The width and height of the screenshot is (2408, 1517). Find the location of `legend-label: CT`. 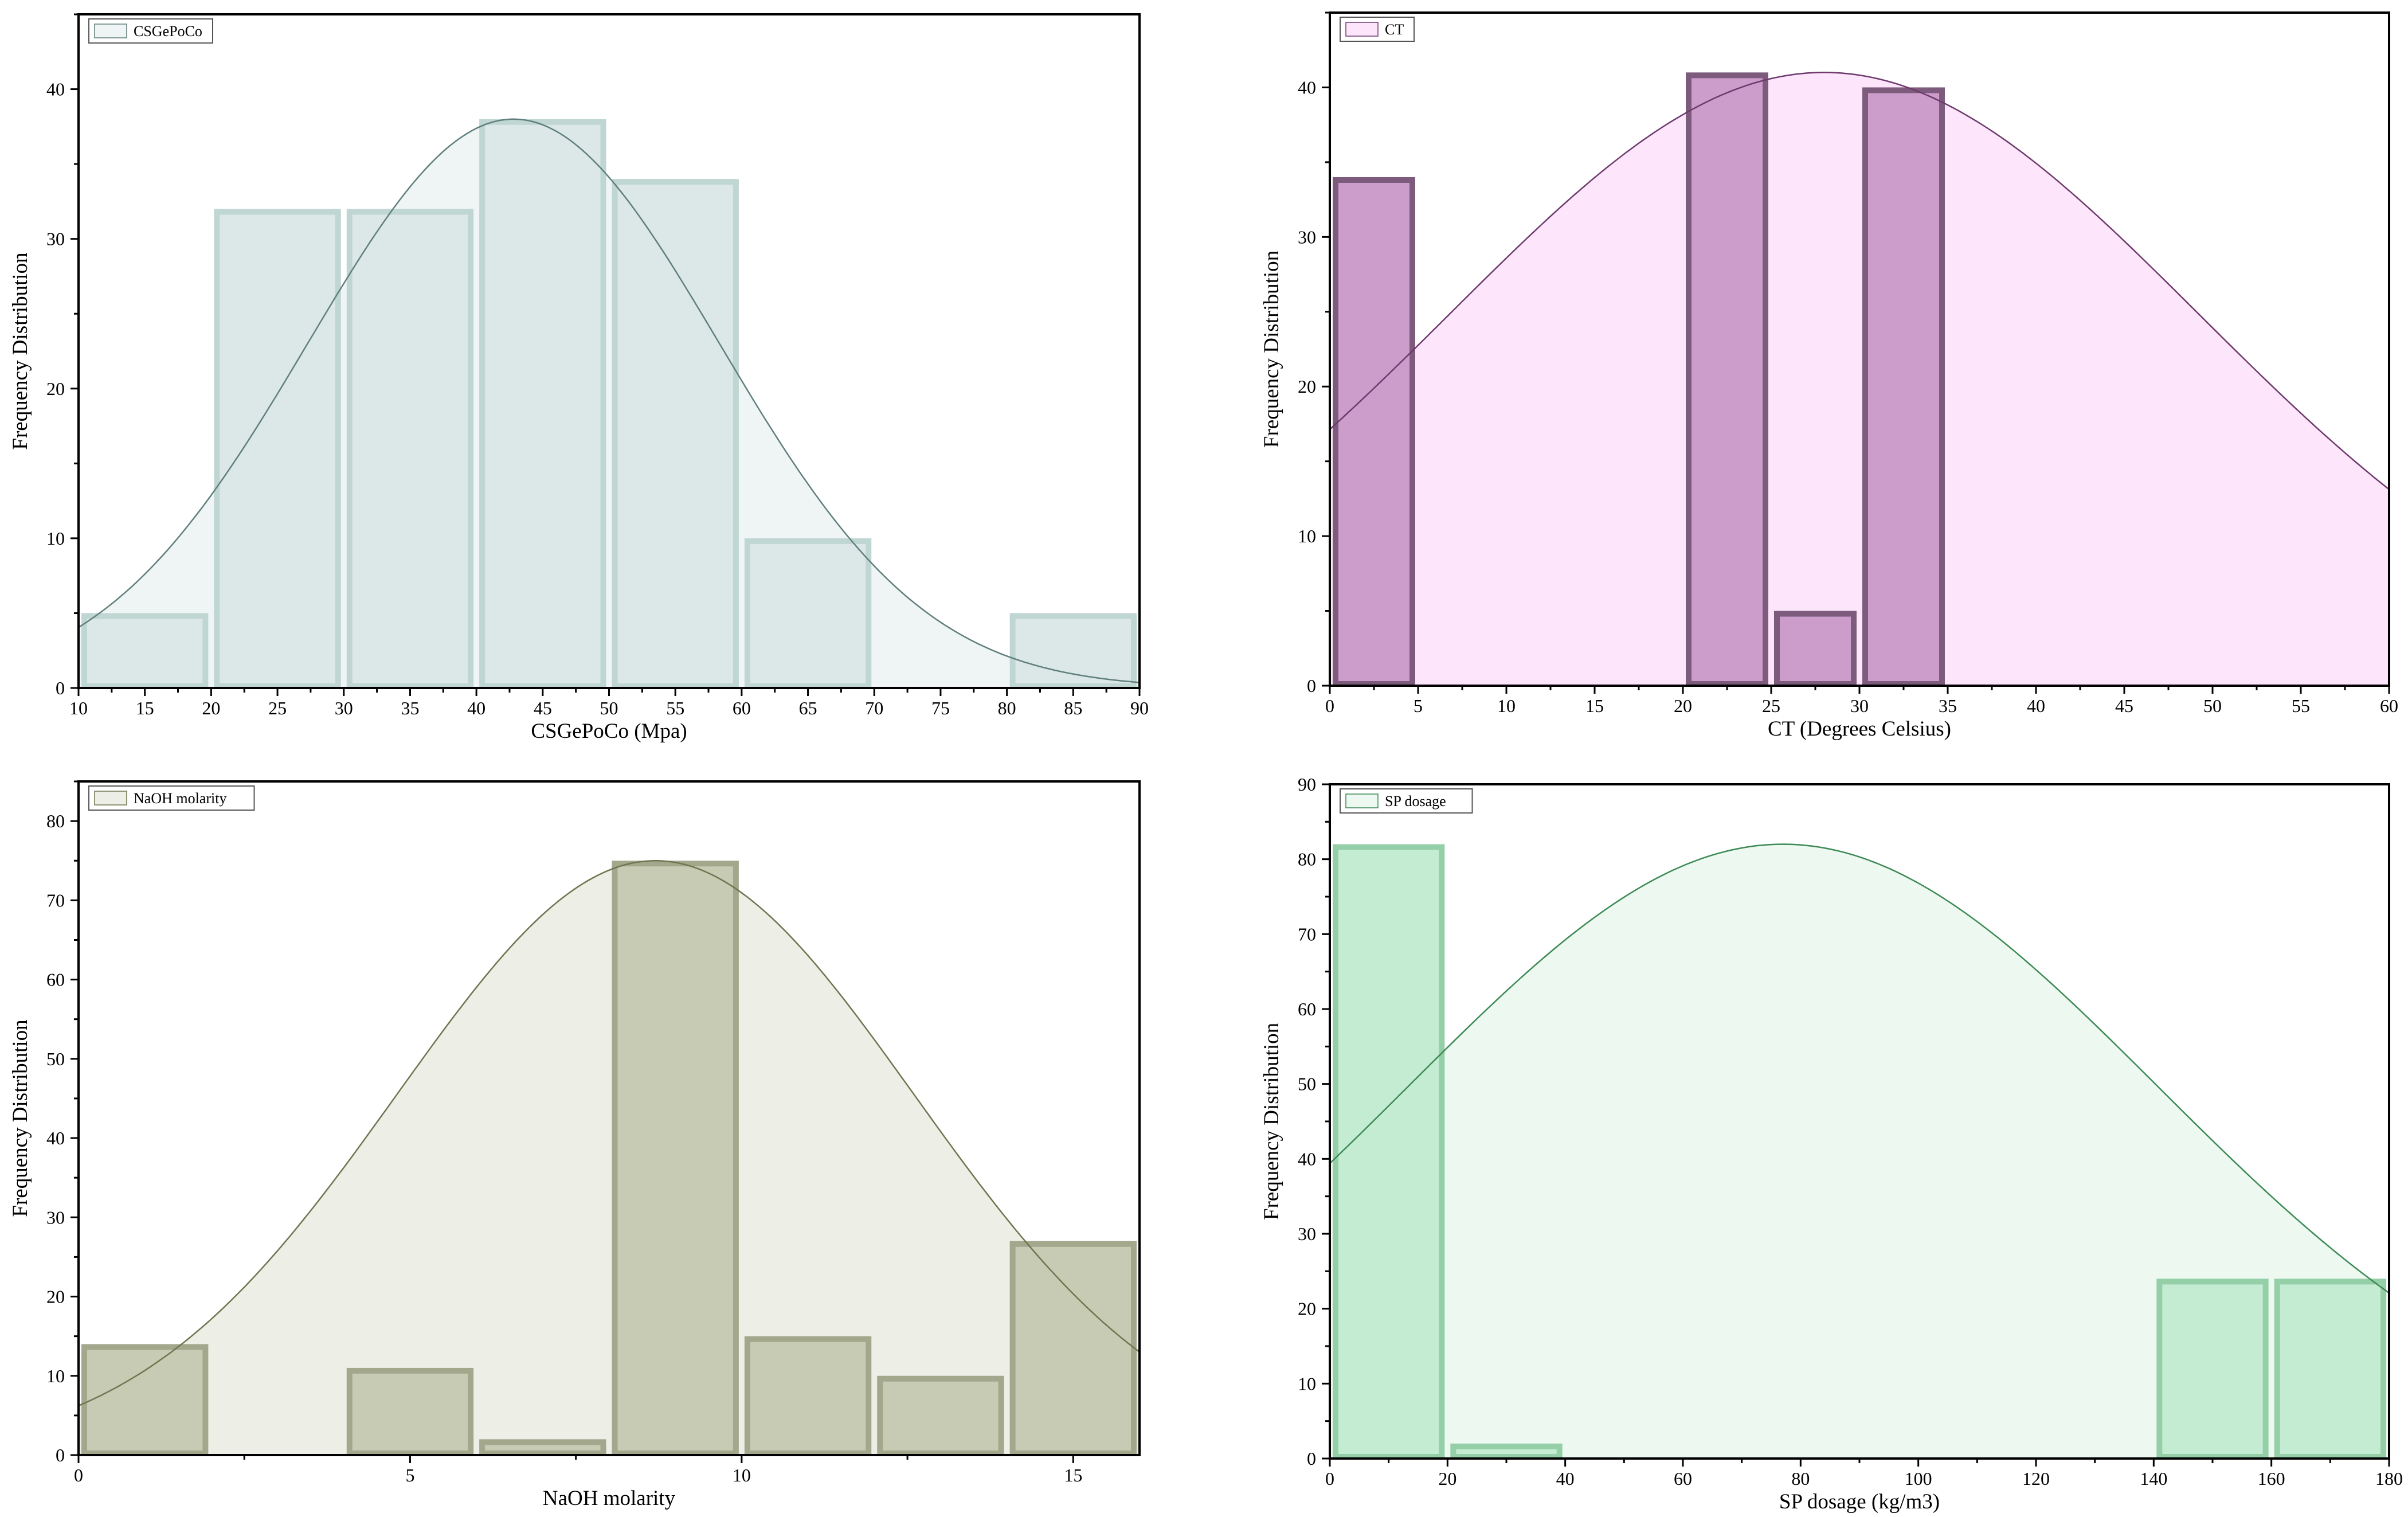

legend-label: CT is located at coordinates (1394, 30).